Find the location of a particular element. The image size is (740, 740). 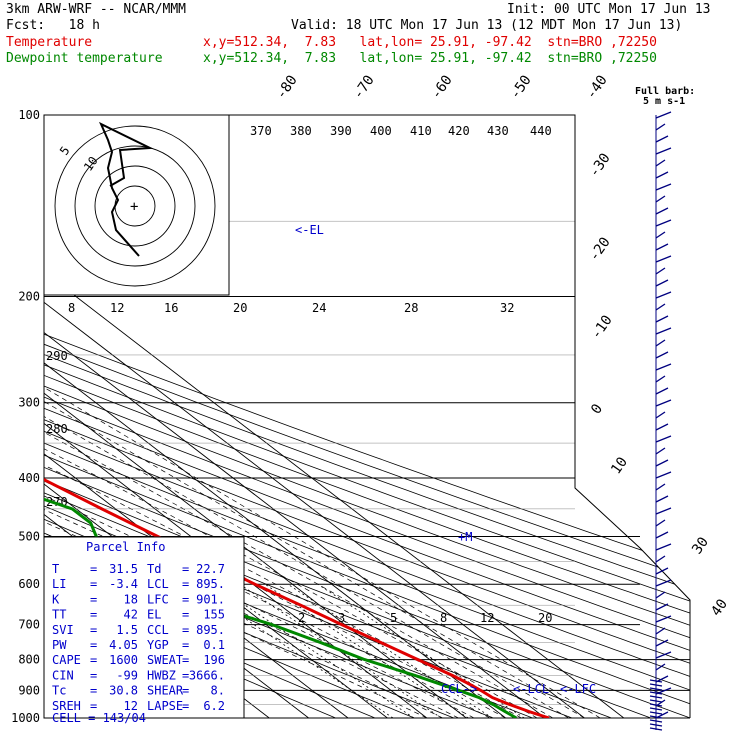

parcel-info-key: Td is located at coordinates (154, 569).